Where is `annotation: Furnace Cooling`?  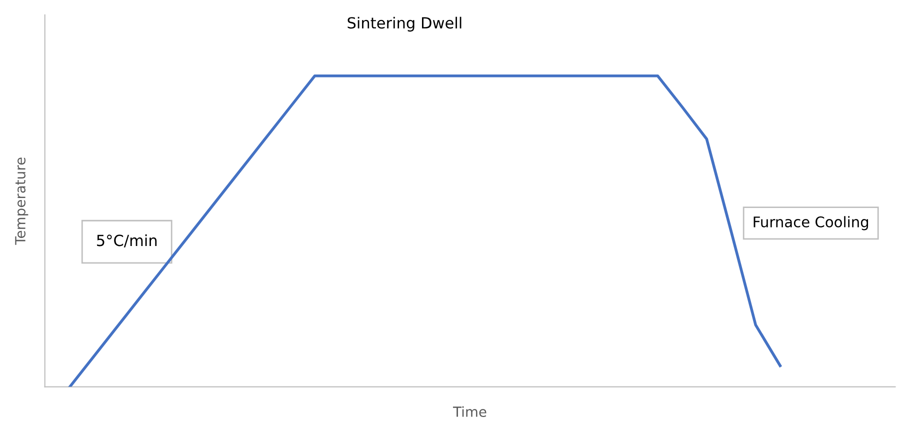
annotation: Furnace Cooling is located at coordinates (811, 223).